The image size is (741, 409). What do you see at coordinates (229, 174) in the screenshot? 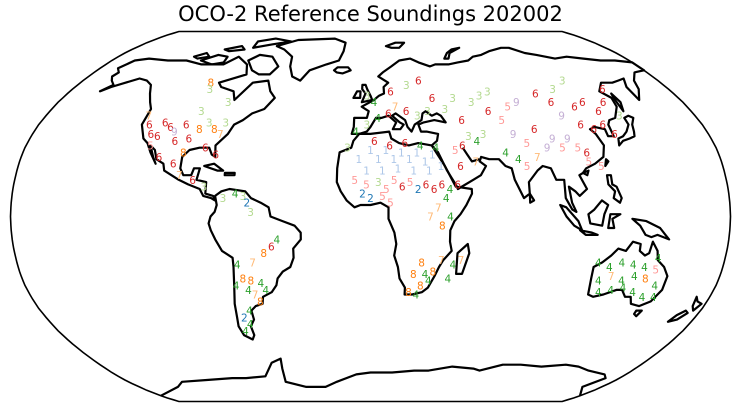
I see `coastline-hispaniola` at bounding box center [229, 174].